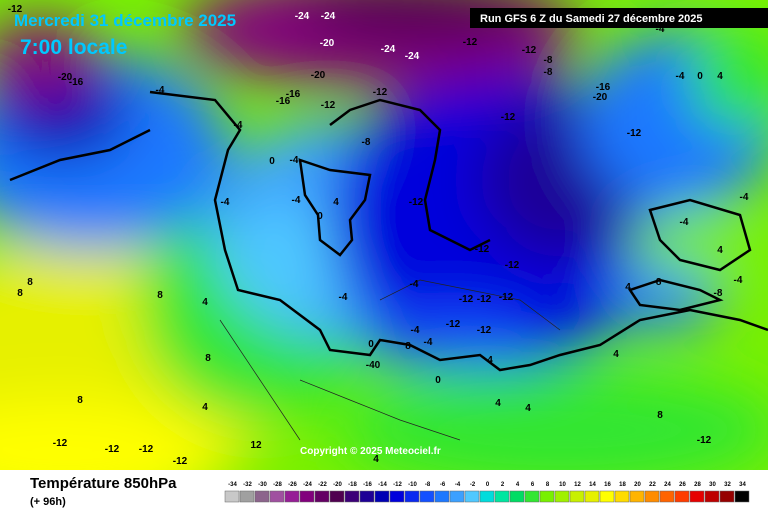  What do you see at coordinates (352, 485) in the screenshot?
I see `scale-tick-label: -18` at bounding box center [352, 485].